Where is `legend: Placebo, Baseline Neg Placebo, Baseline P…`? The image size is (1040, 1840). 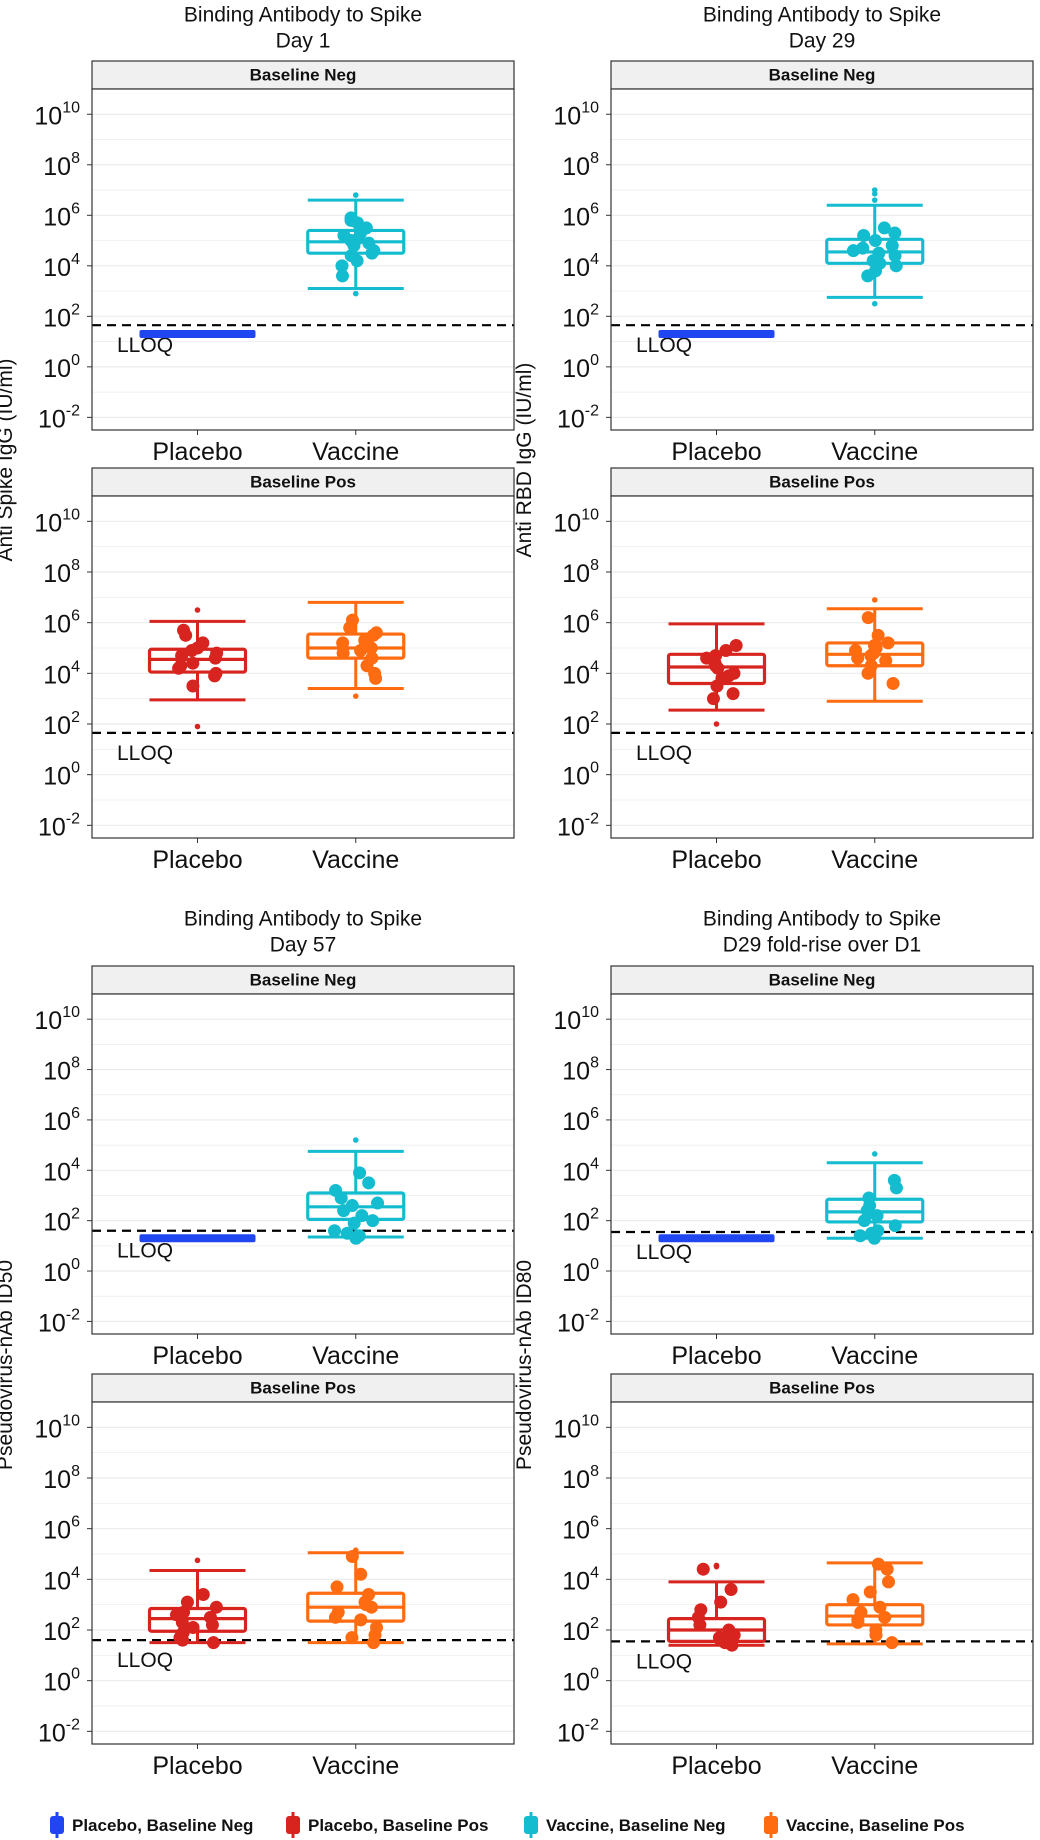
legend: Placebo, Baseline Neg Placebo, Baseline P… is located at coordinates (507, 1825).